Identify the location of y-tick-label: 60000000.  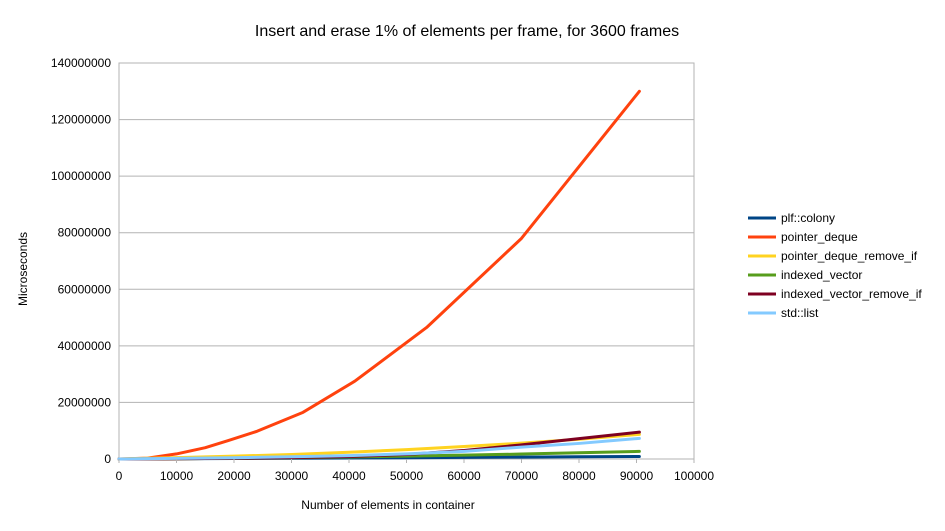
(85, 289).